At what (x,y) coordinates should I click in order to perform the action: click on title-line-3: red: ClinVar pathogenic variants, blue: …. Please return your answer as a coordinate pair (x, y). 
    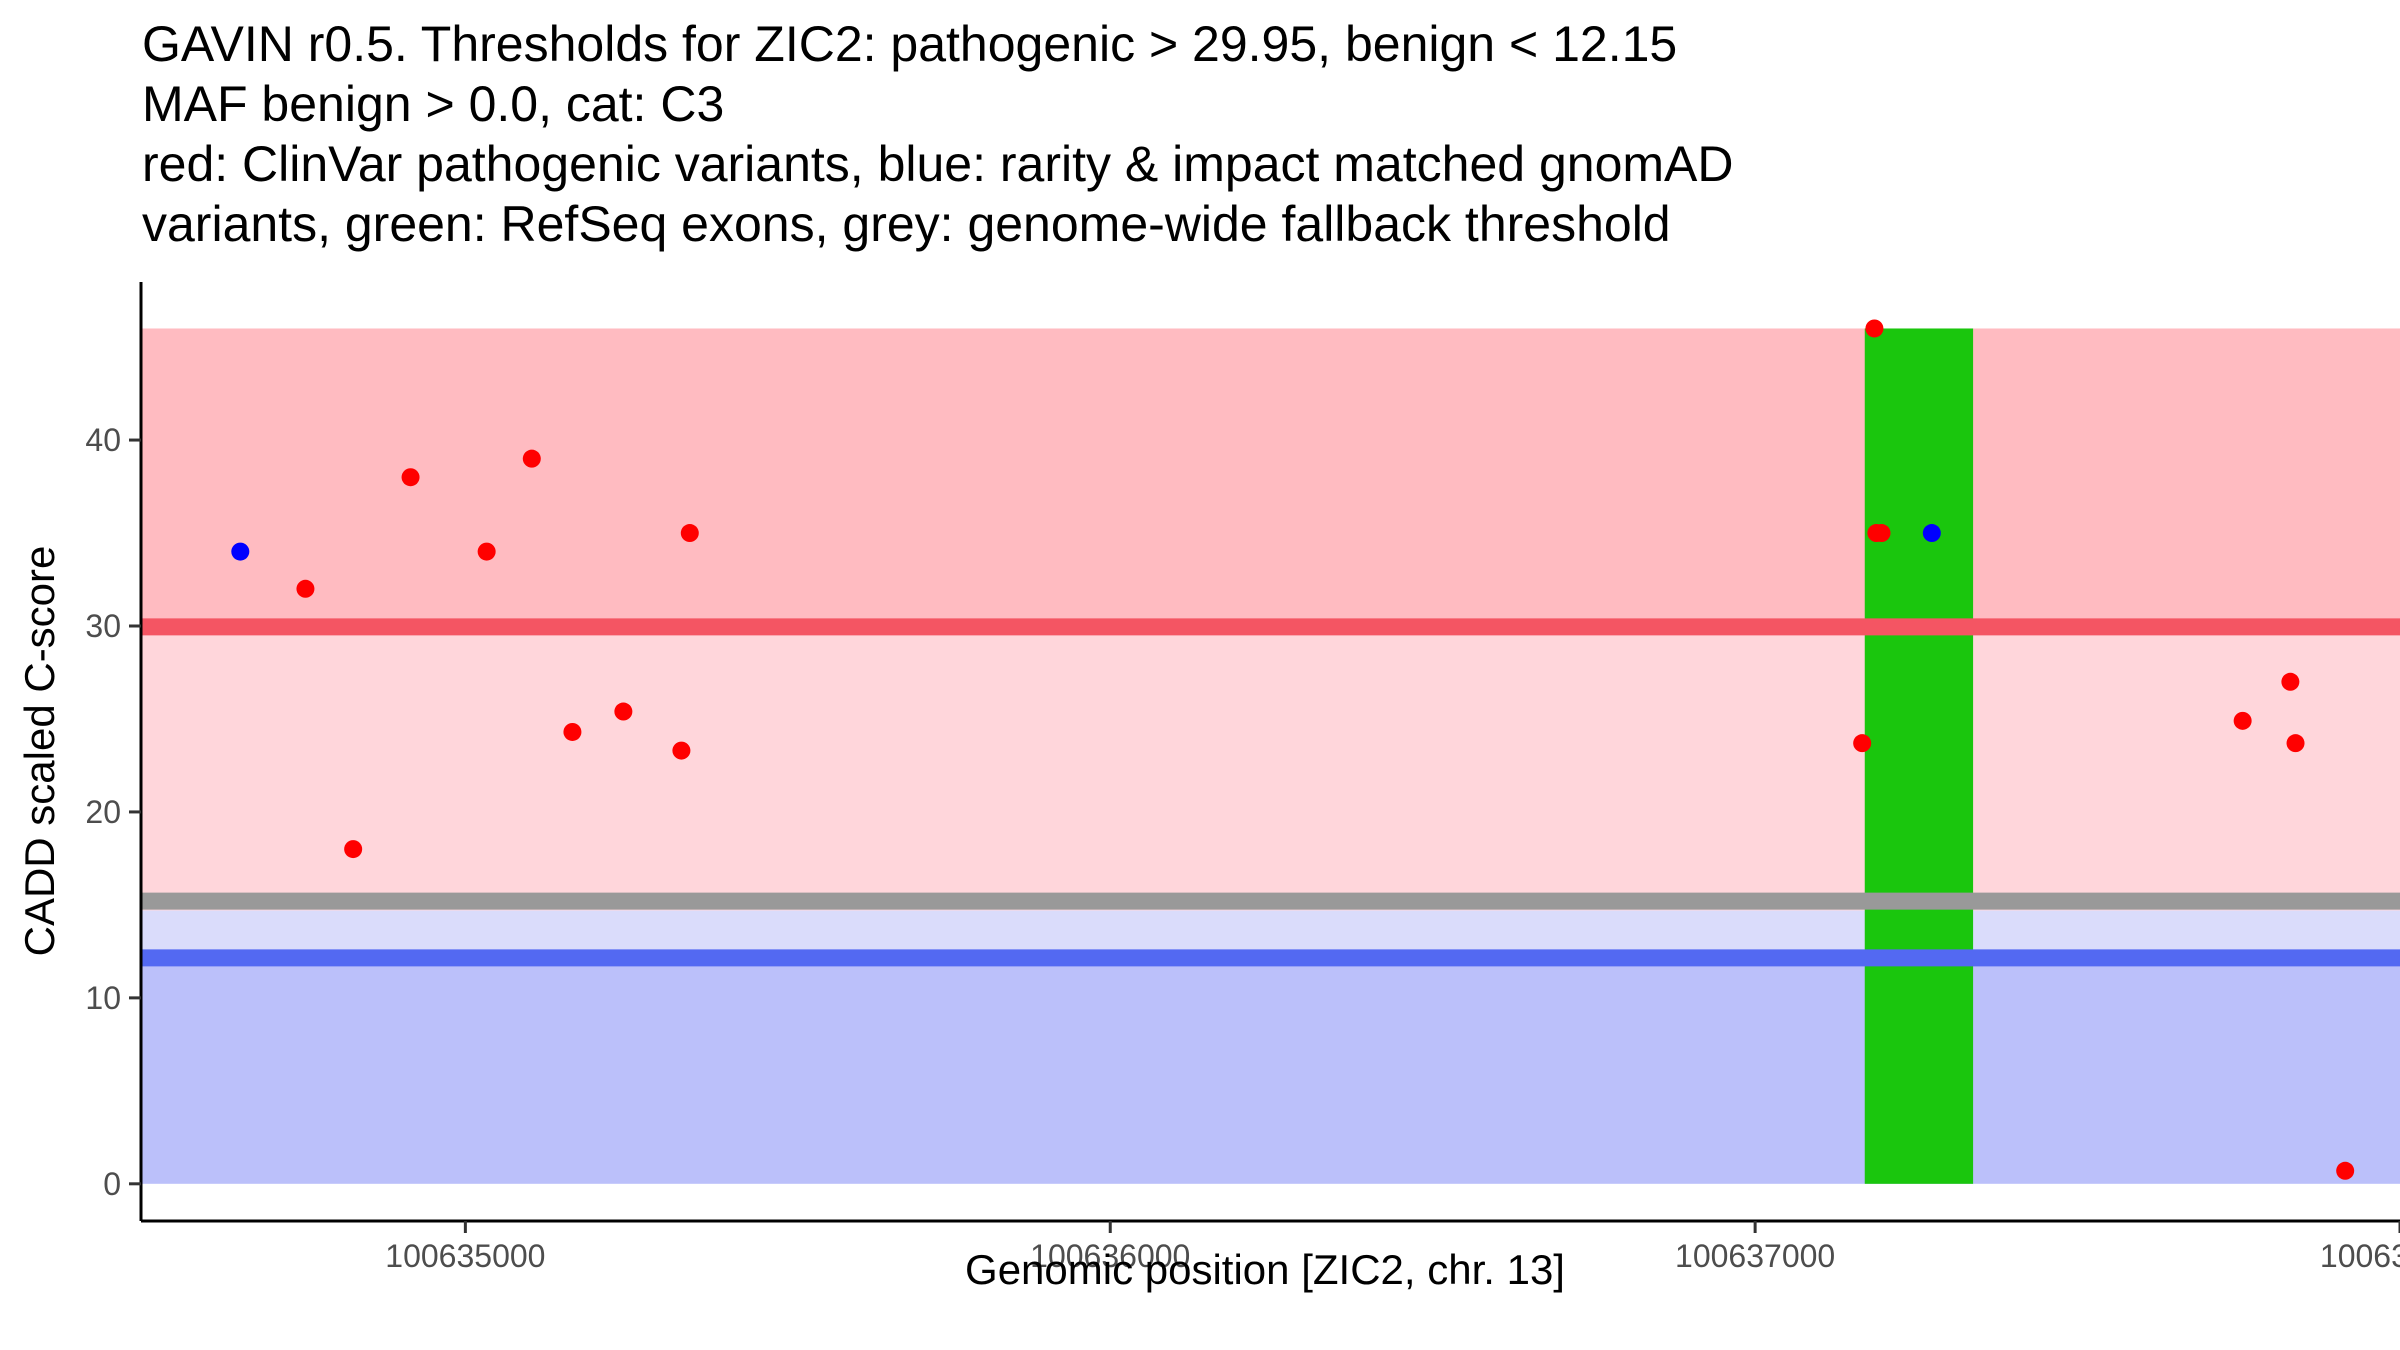
    Looking at the image, I should click on (937, 164).